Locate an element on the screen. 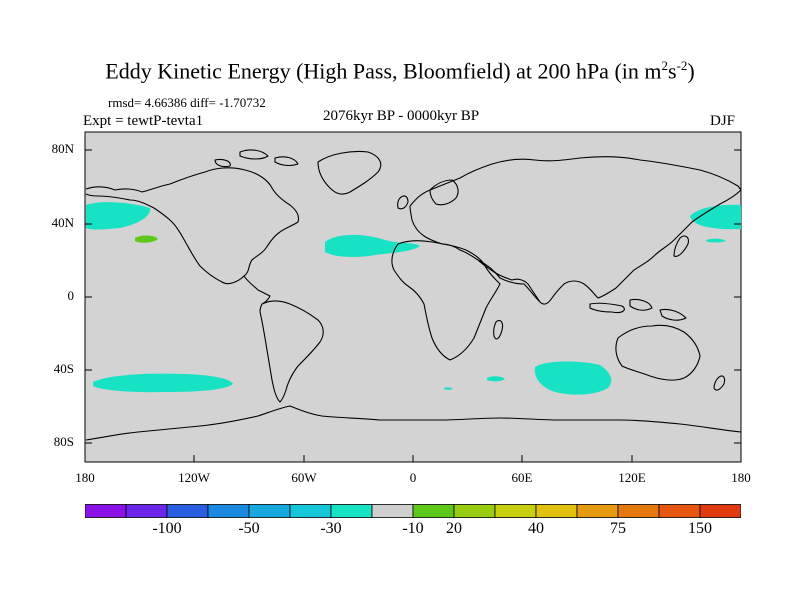  colorbar-label: -30 is located at coordinates (331, 528).